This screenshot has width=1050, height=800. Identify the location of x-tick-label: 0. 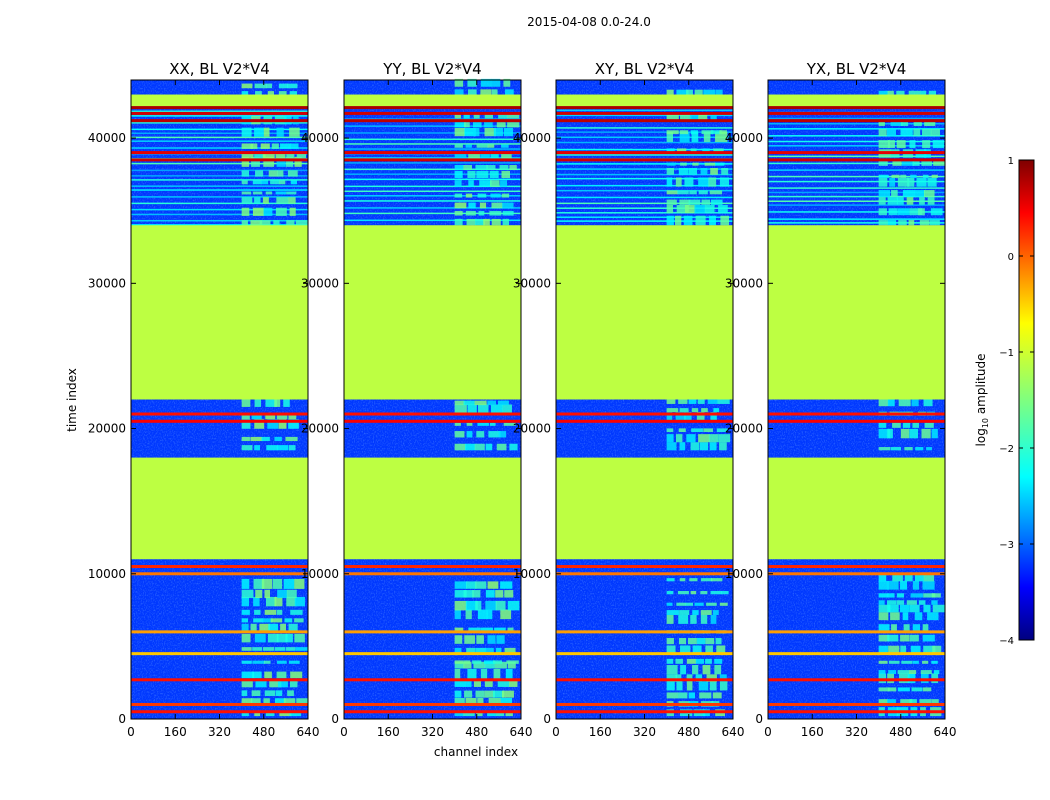
(131, 732).